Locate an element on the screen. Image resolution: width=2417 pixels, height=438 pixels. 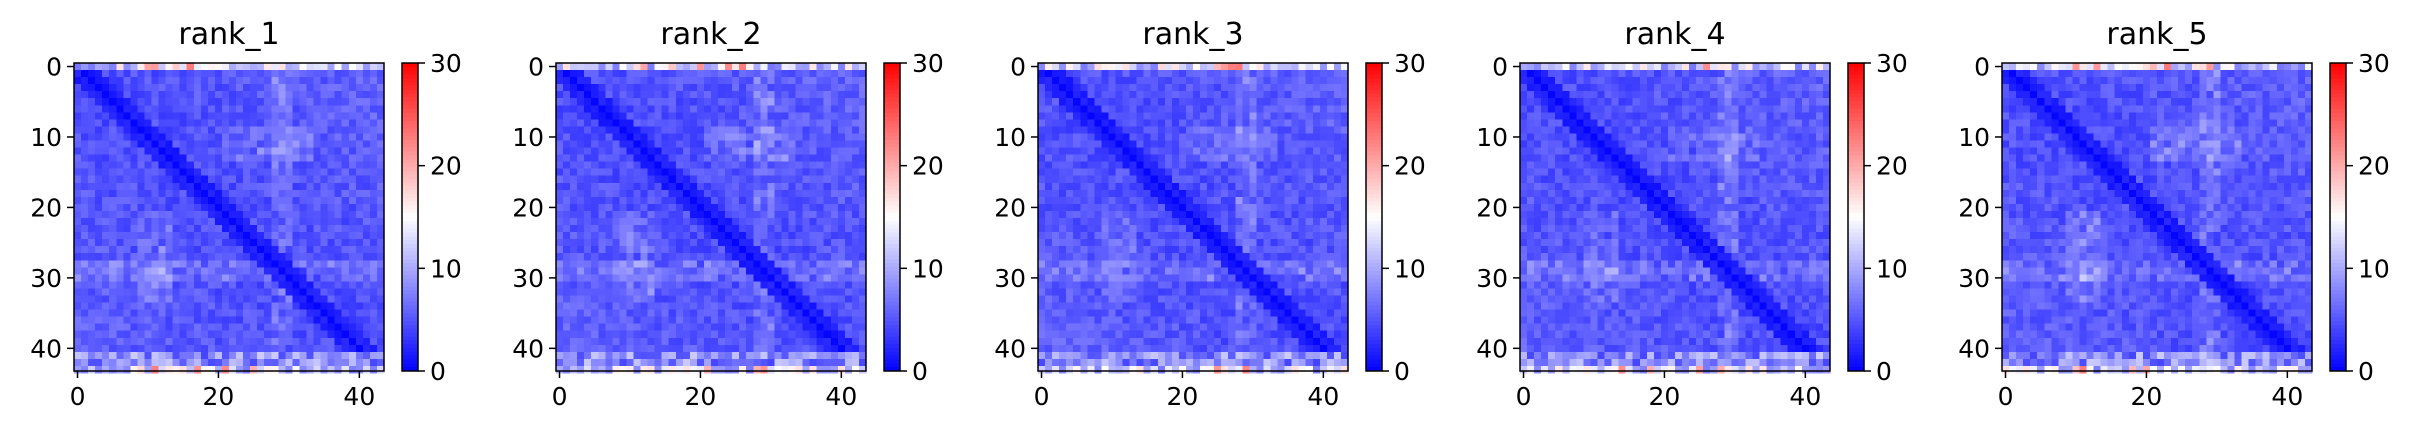
colorbar-tick-label: 0 is located at coordinates (920, 371).